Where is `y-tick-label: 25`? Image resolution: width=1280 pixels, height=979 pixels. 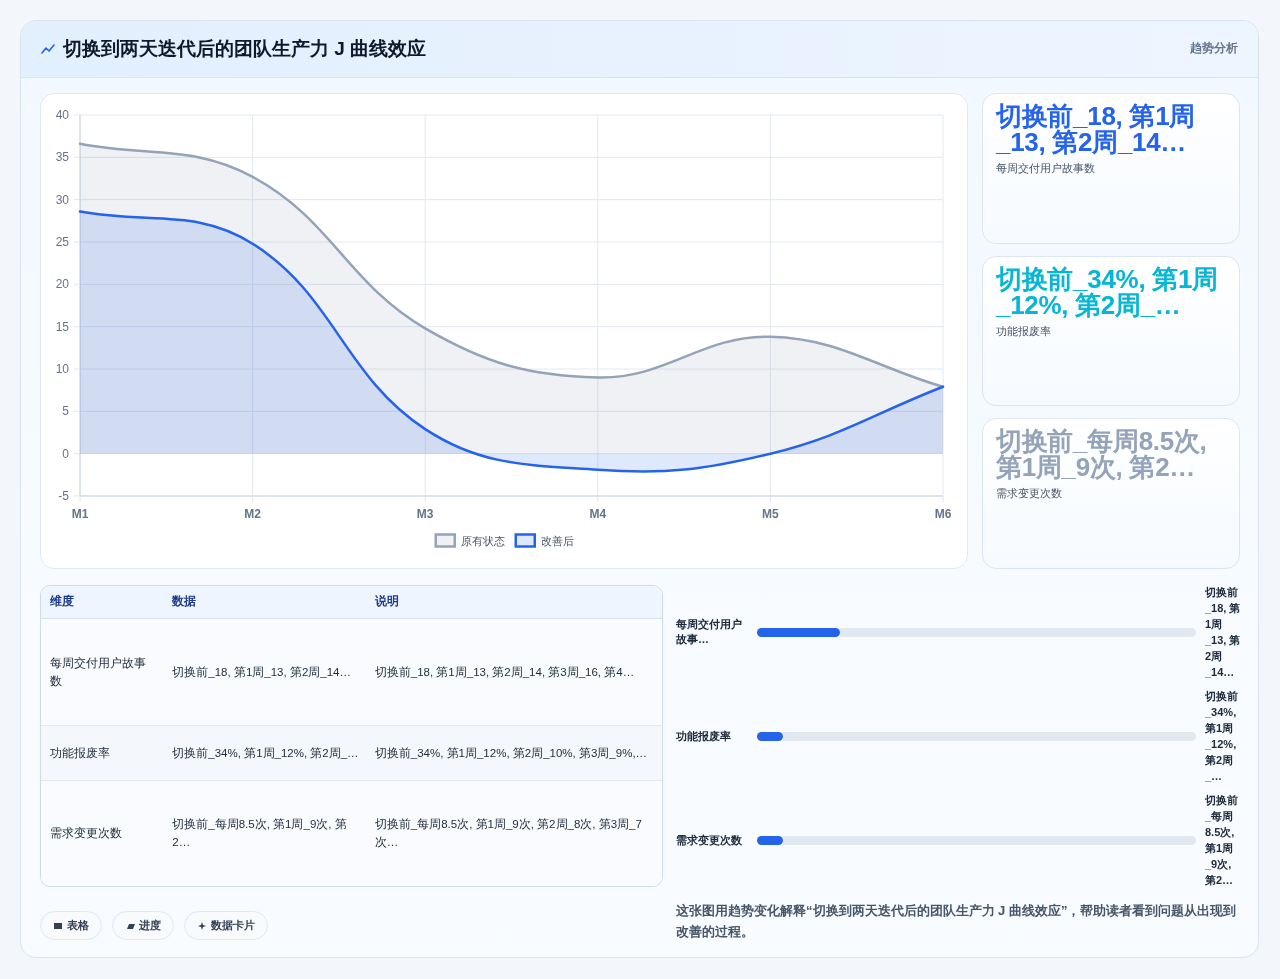
y-tick-label: 25 is located at coordinates (62, 242).